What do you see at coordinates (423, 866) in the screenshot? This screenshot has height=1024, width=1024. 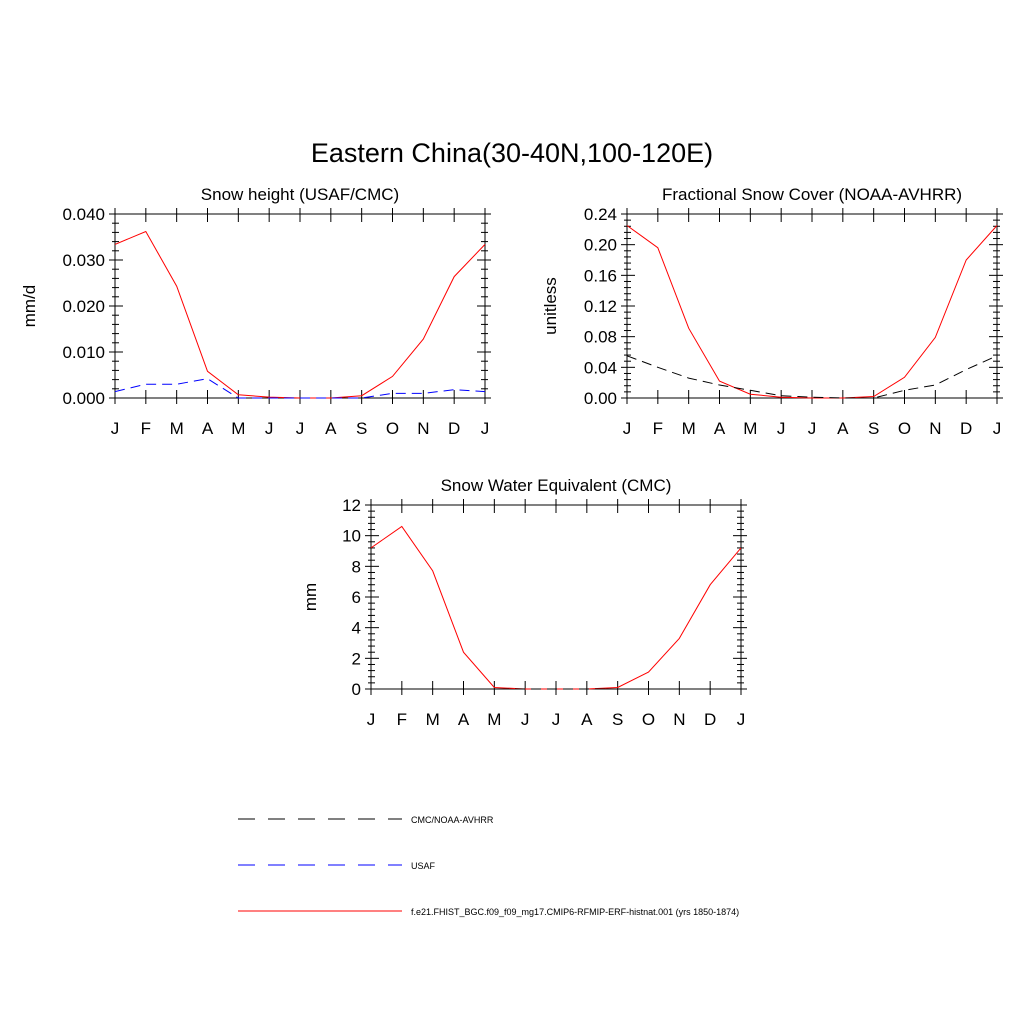 I see `legend-label: USAF` at bounding box center [423, 866].